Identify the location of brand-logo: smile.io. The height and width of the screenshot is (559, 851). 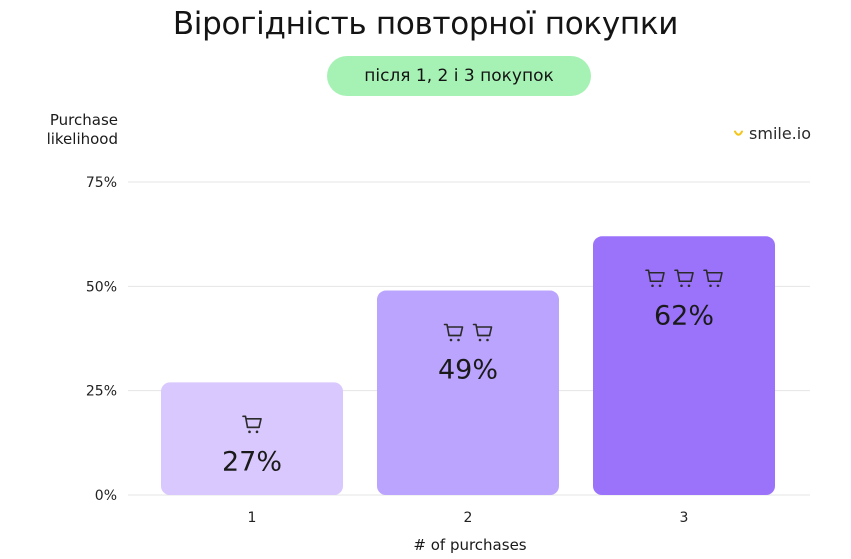
(772, 133).